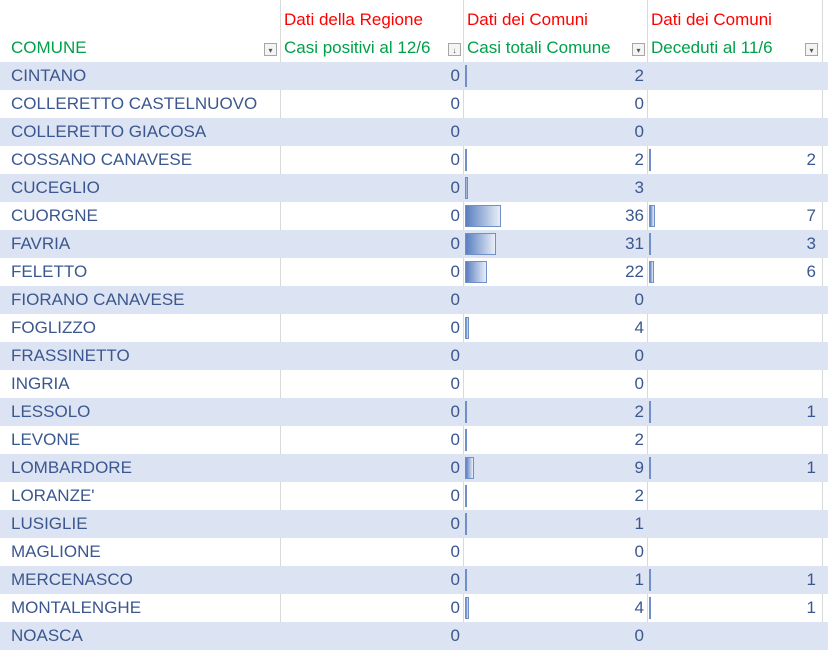 Image resolution: width=828 pixels, height=650 pixels. I want to click on cell-comune: CUORGNE, so click(143, 216).